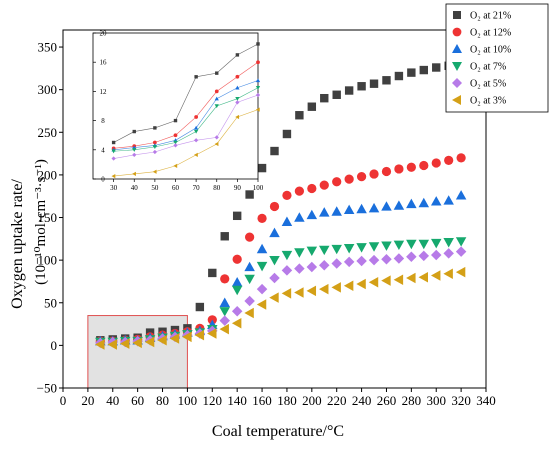 The image size is (550, 449). I want to click on inset-x-tick-label: 80, so click(217, 188).